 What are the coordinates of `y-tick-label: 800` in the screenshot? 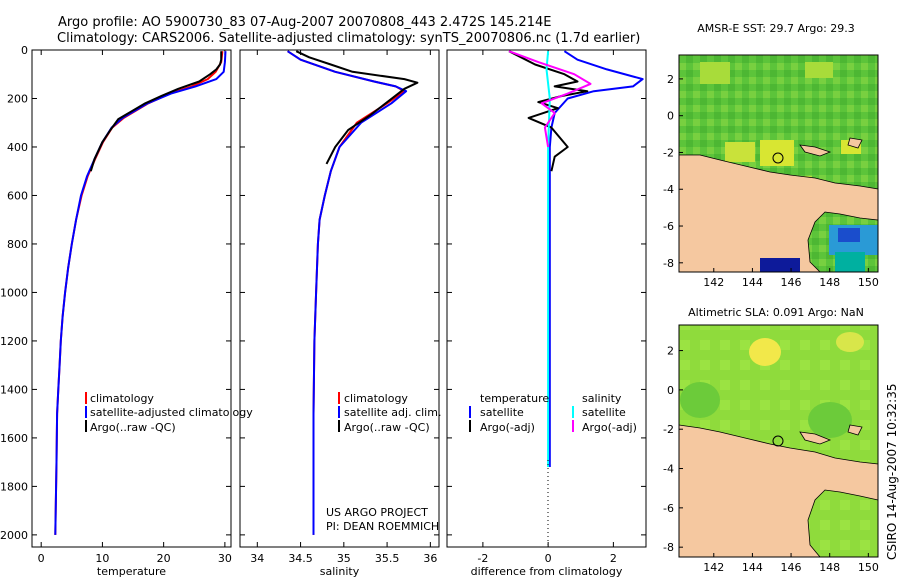 It's located at (17, 244).